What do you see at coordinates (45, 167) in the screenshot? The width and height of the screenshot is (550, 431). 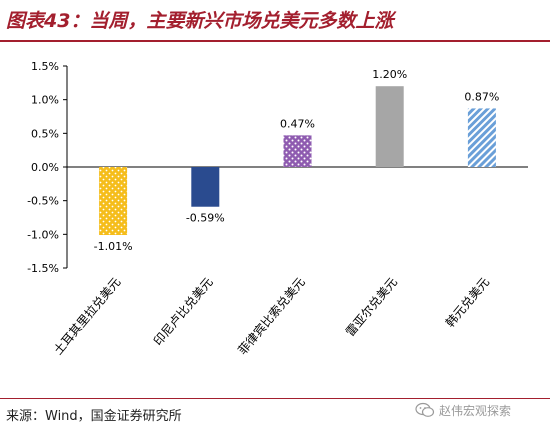 I see `y-tick-label: 0.0%` at bounding box center [45, 167].